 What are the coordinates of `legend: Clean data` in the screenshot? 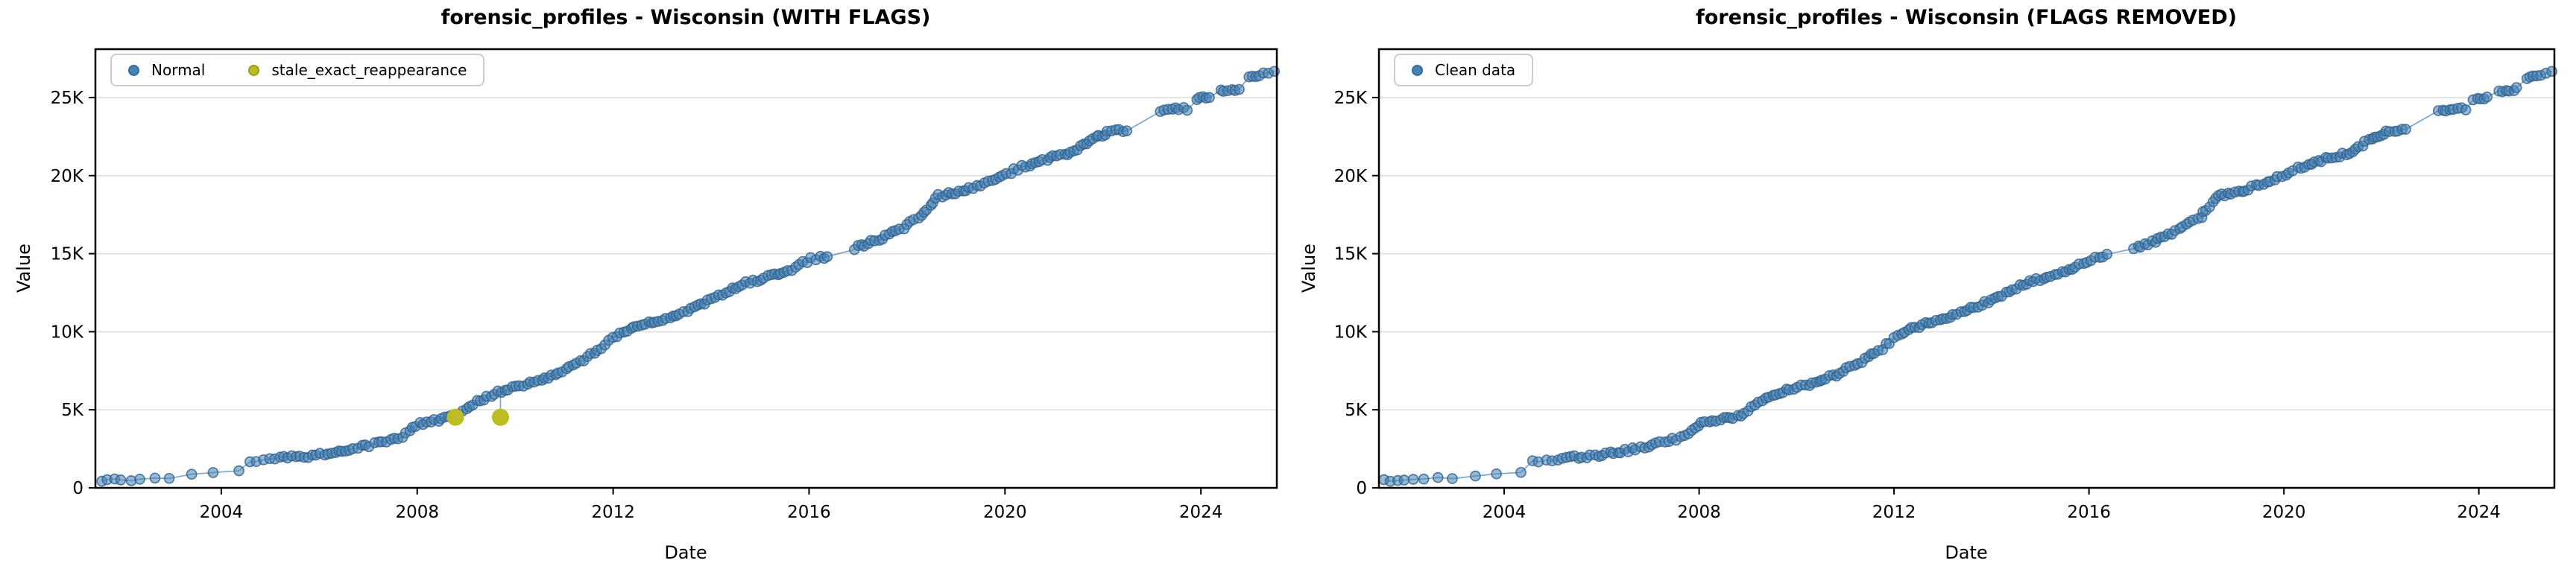 It's located at (1464, 70).